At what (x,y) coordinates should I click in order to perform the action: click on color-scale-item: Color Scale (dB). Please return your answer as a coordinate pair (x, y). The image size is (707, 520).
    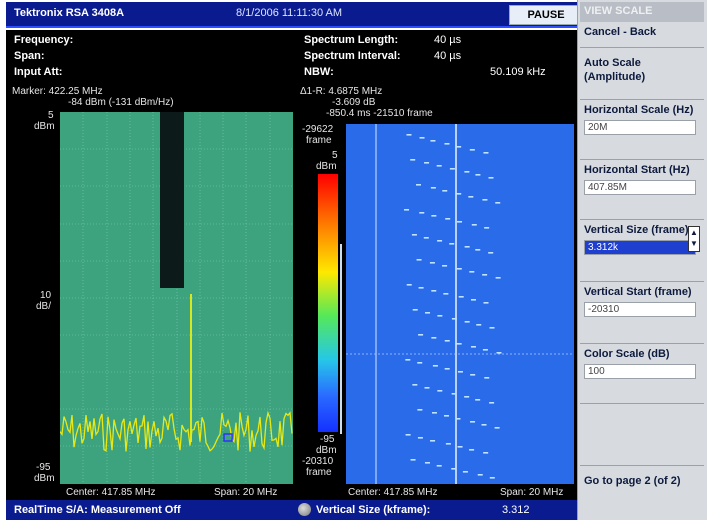
    Looking at the image, I should click on (642, 374).